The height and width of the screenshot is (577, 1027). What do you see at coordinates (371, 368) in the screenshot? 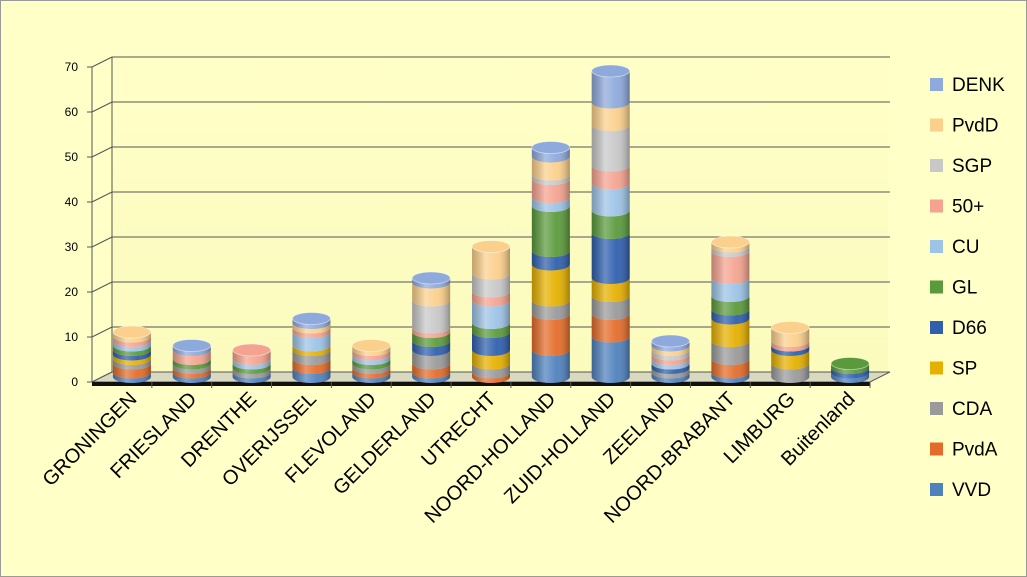
I see `segment-shade-flevoland-cda` at bounding box center [371, 368].